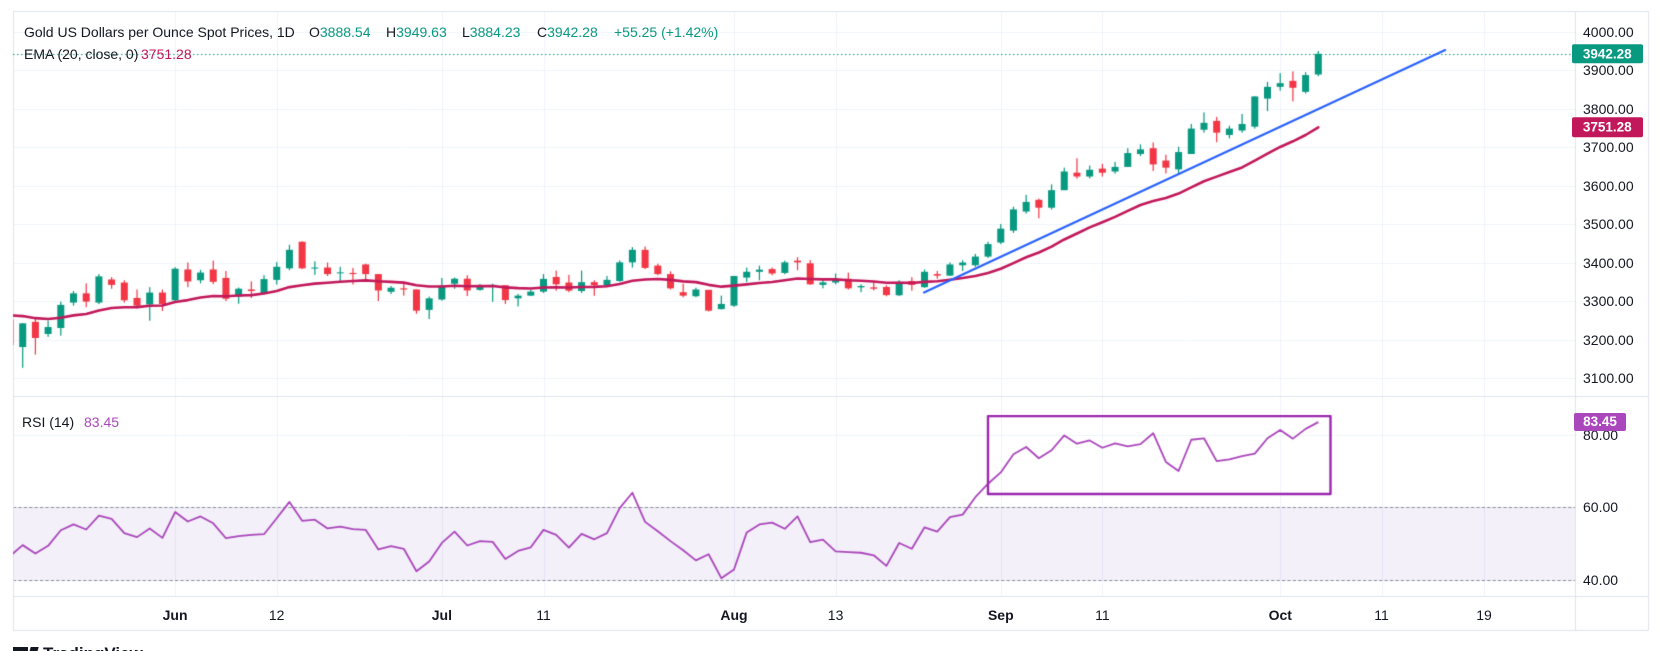  I want to click on ohlc-open: O3888.54, so click(340, 32).